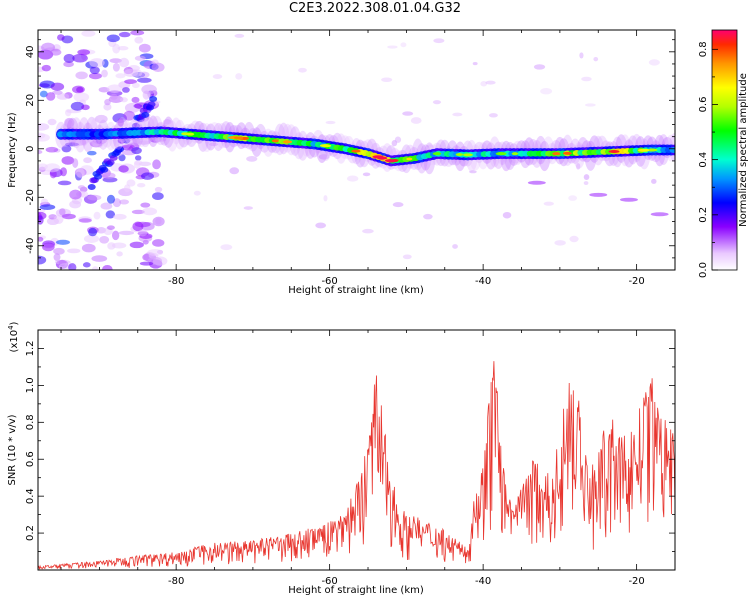 The image size is (750, 600). Describe the element at coordinates (483, 281) in the screenshot. I see `x-tick-label: -40` at that location.